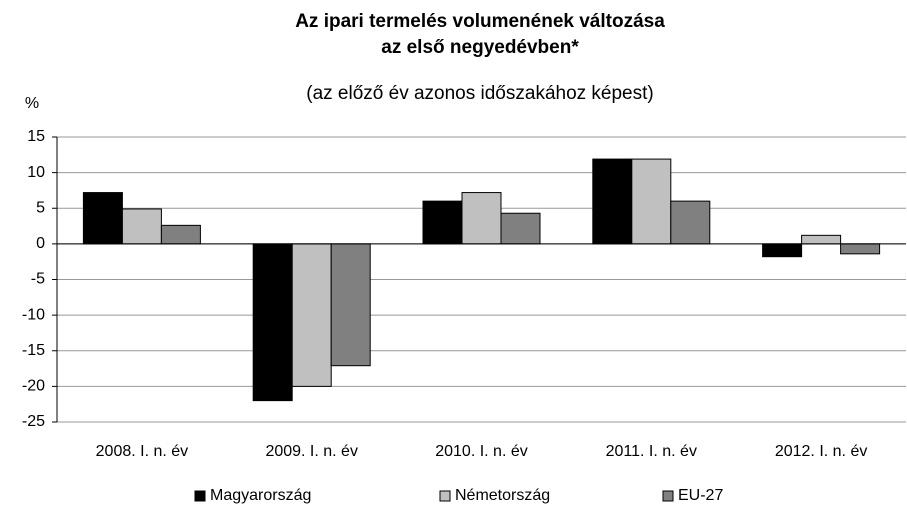  I want to click on y-tick-label: -20, so click(33, 386).